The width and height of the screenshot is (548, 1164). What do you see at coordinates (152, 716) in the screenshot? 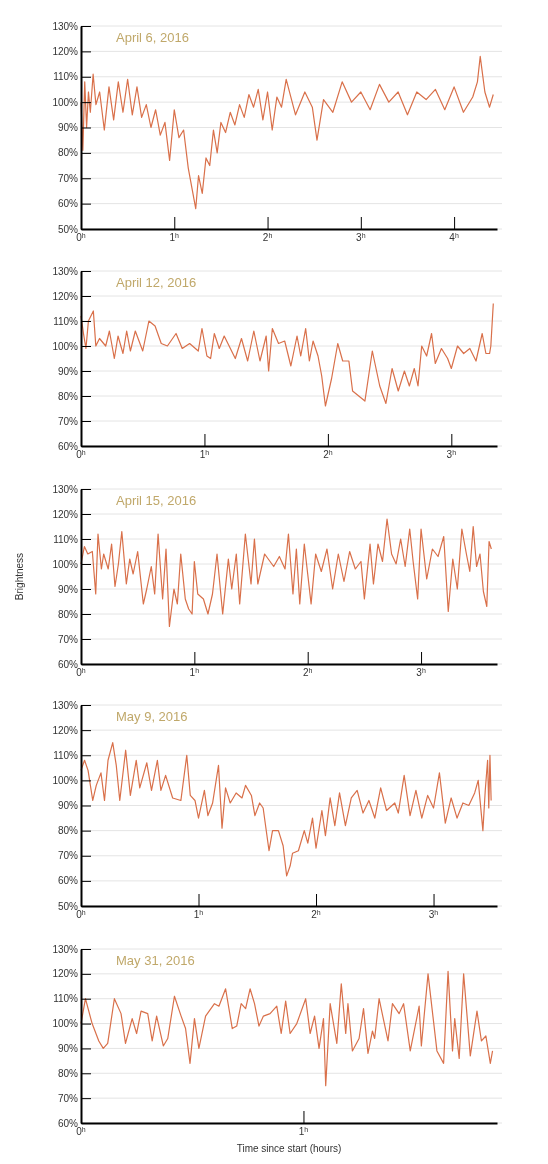
I see `chart-title: May 9, 2016` at bounding box center [152, 716].